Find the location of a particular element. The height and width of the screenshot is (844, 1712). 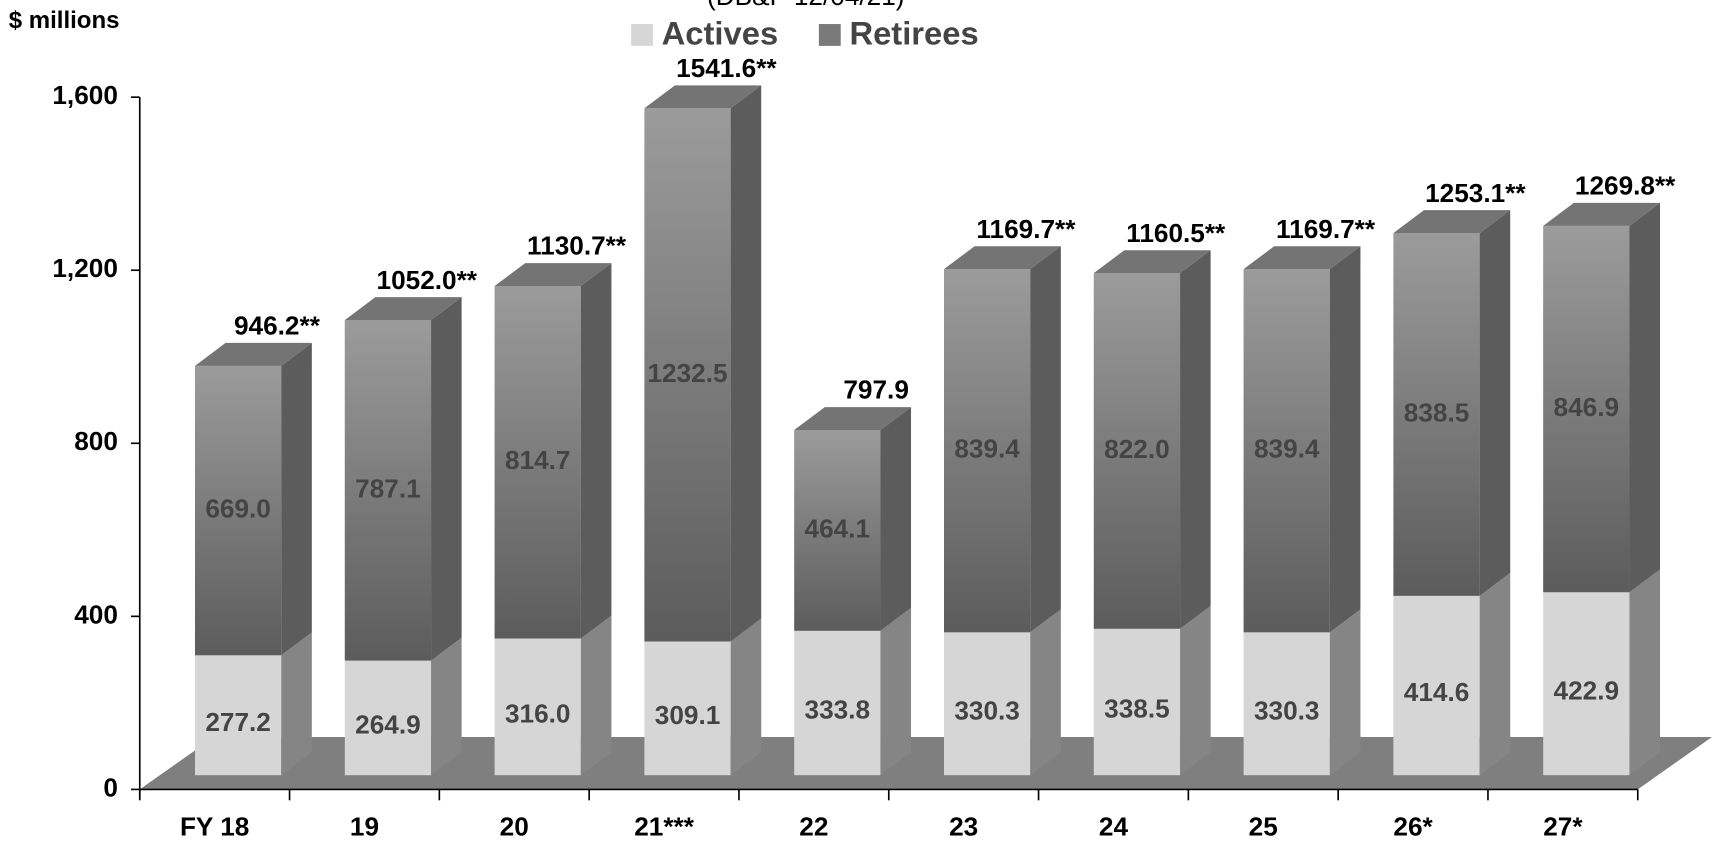

data-label: 839.4 is located at coordinates (1287, 449).